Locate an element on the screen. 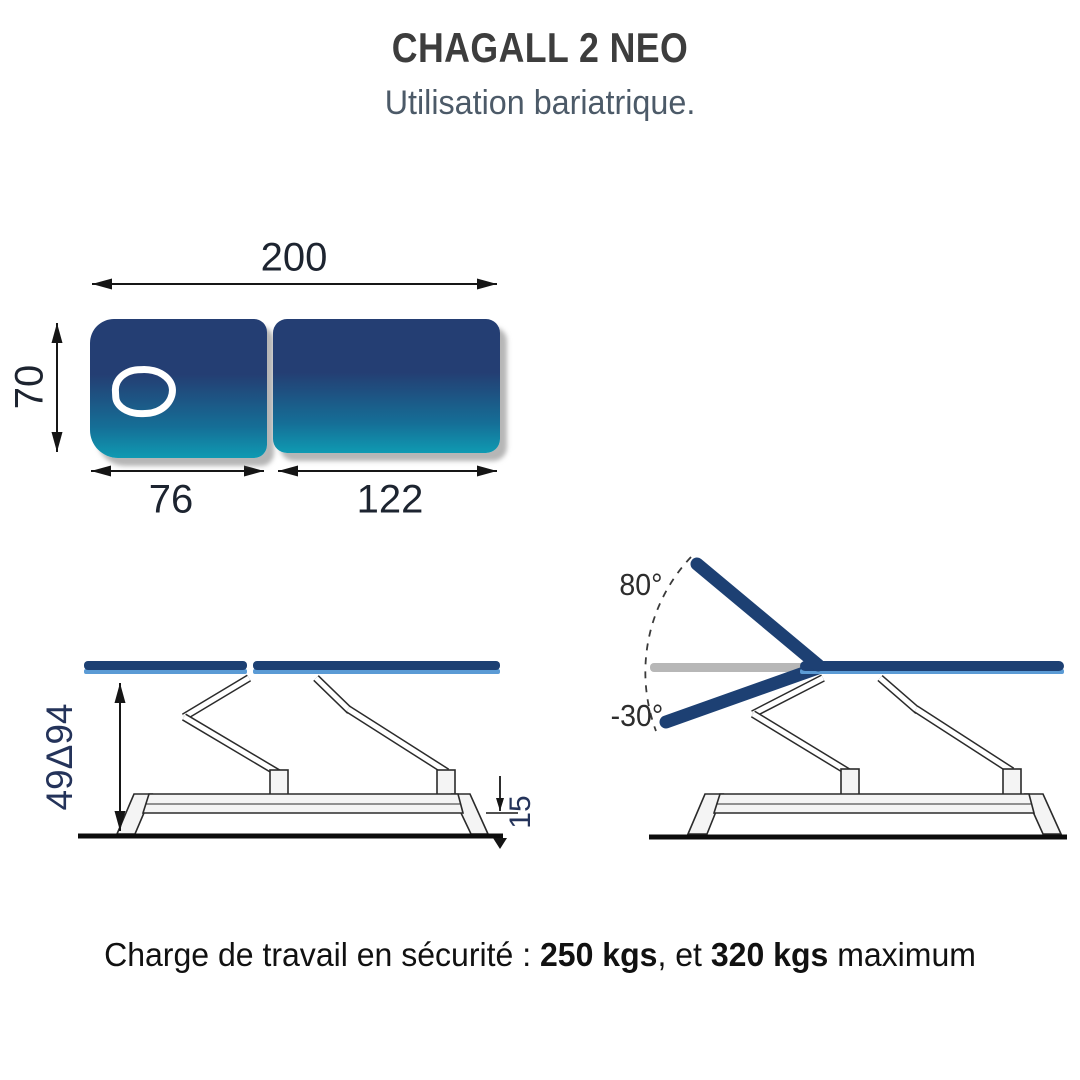  angle-backrest-up: 80° is located at coordinates (641, 584).